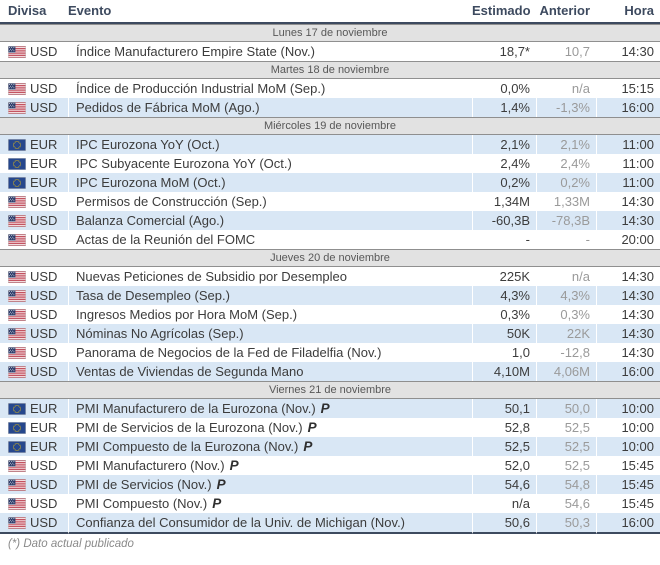 This screenshot has height=565, width=660. What do you see at coordinates (270, 144) in the screenshot?
I see `event-name: IPC Eurozona YoY (Oct.)` at bounding box center [270, 144].